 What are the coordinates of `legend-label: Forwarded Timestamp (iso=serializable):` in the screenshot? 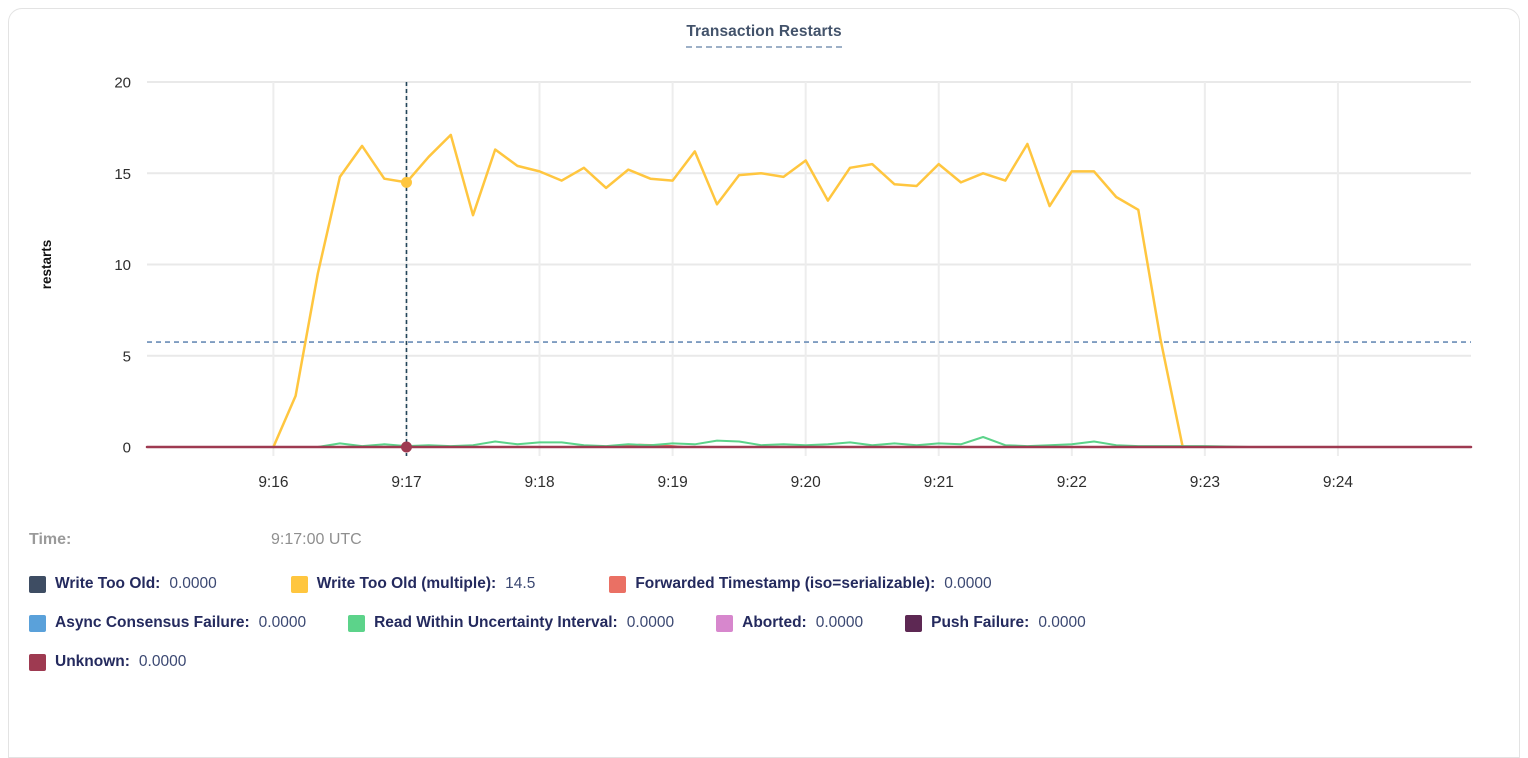 It's located at (785, 583).